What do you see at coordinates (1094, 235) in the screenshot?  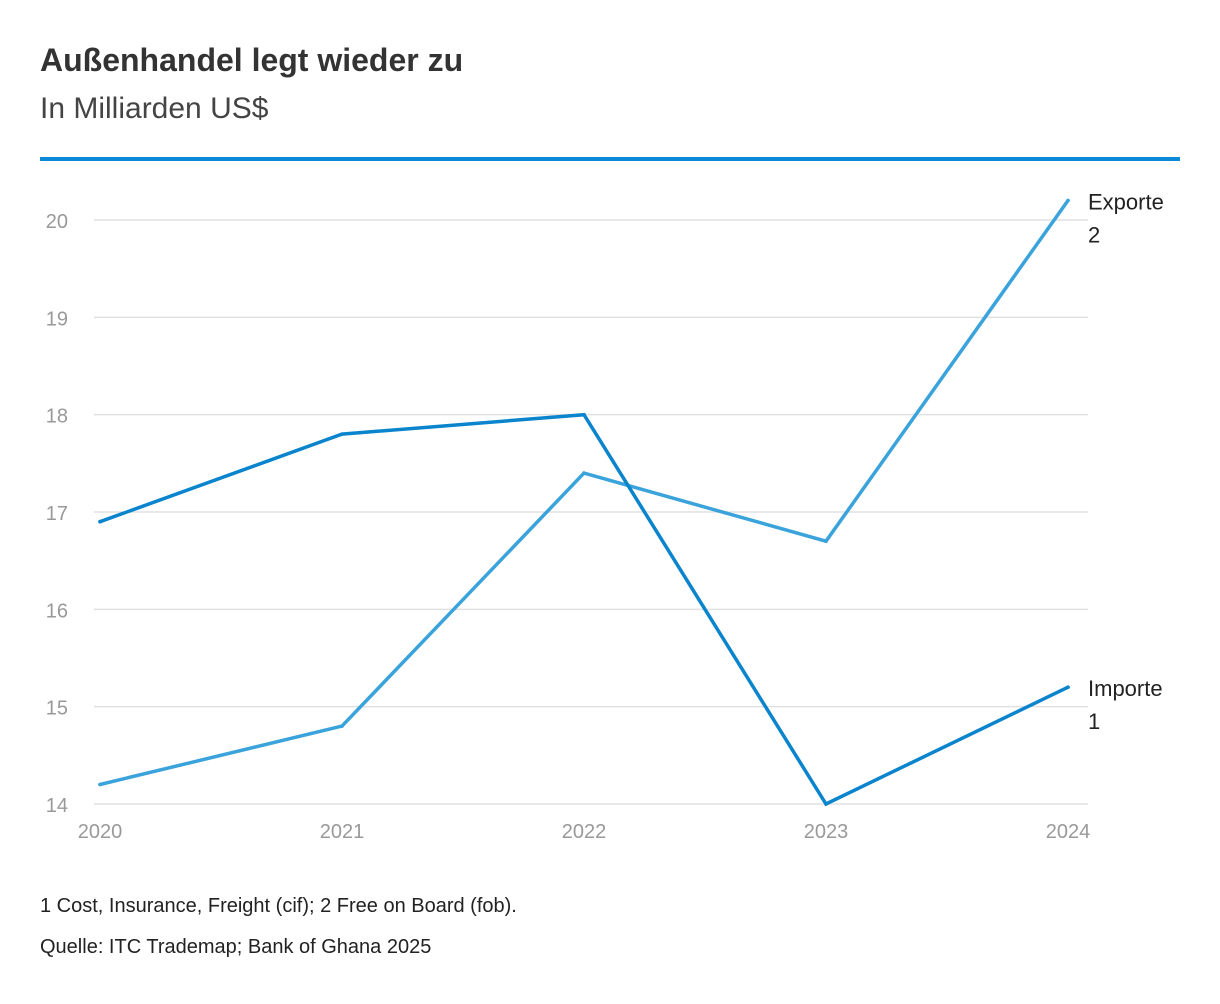 I see `series-footnote-mark-exporte: 2` at bounding box center [1094, 235].